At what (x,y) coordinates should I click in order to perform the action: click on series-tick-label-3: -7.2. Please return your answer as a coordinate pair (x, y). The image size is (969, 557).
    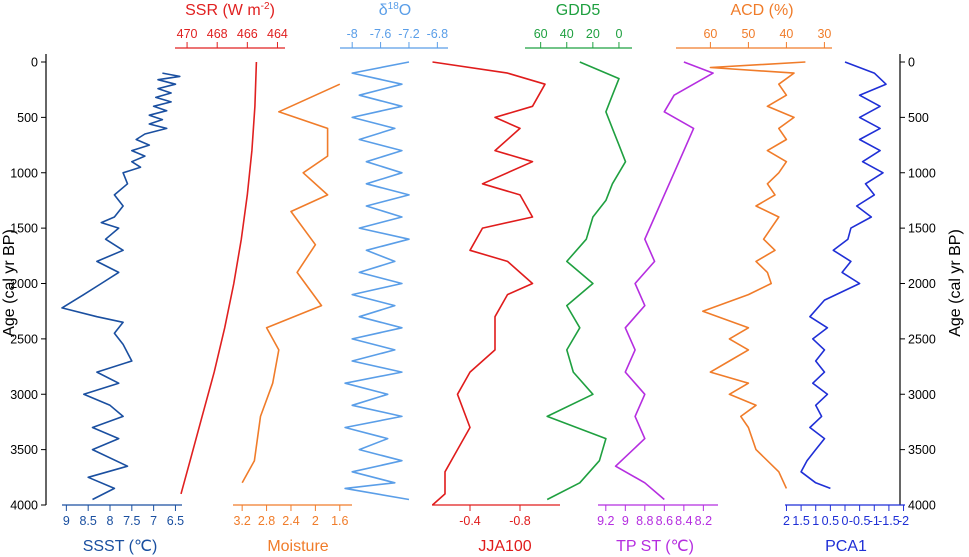
    Looking at the image, I should click on (409, 34).